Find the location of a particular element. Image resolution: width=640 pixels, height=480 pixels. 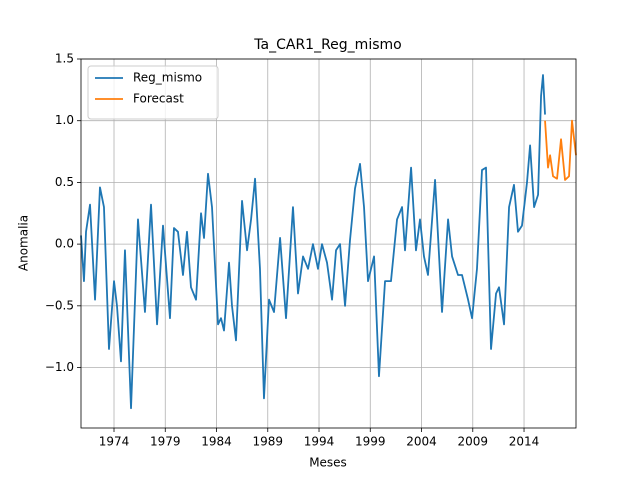

y-axis-label: Anomalia is located at coordinates (24, 243).